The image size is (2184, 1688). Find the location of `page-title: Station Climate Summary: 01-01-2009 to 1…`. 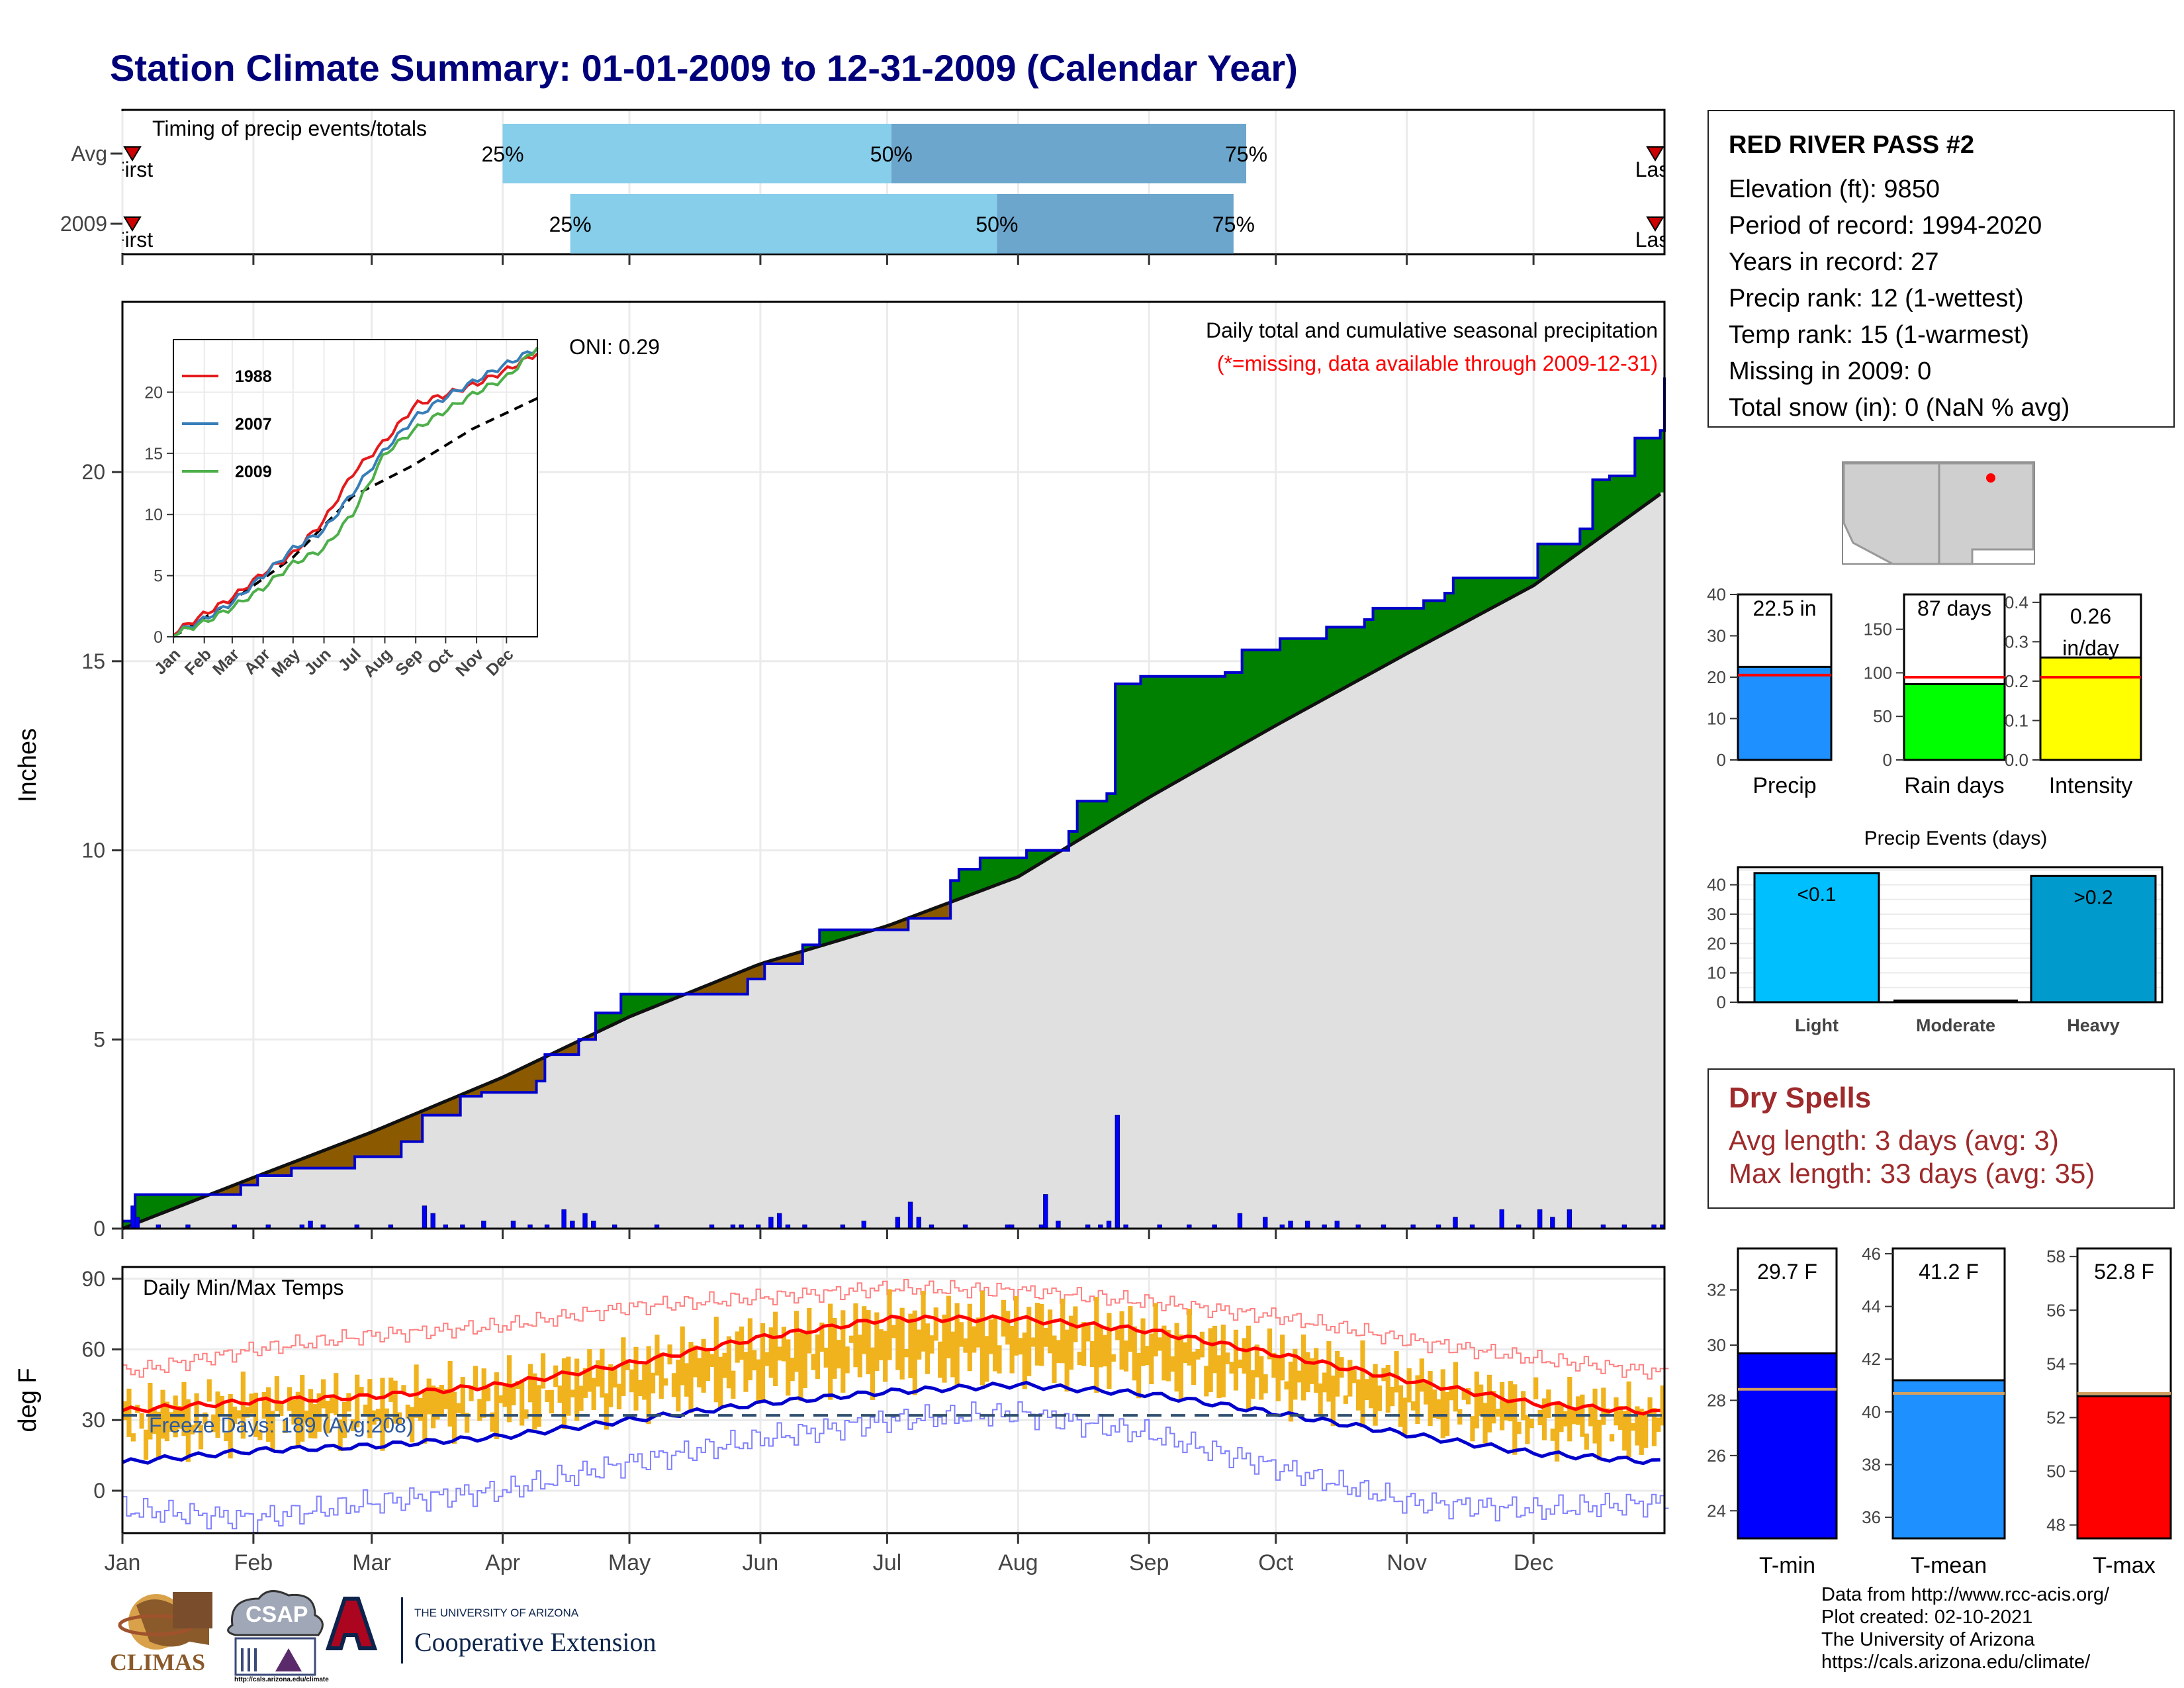

page-title: Station Climate Summary: 01-01-2009 to 1… is located at coordinates (704, 68).